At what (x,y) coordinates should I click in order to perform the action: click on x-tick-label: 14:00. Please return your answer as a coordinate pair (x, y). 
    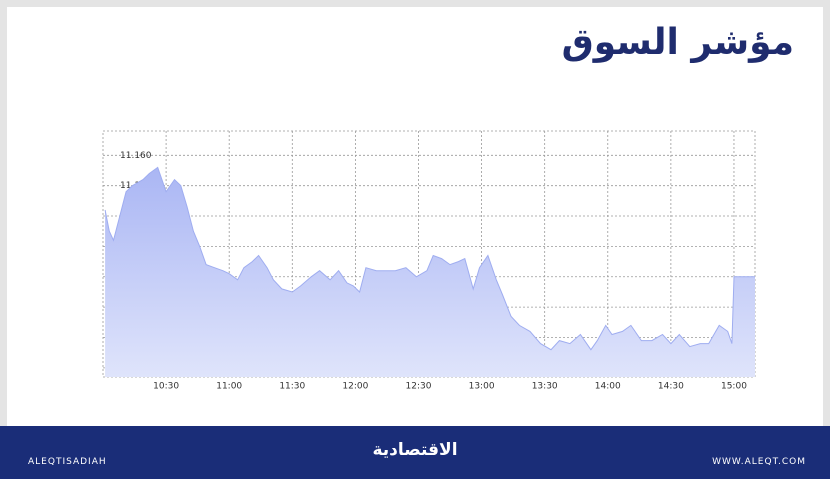
    Looking at the image, I should click on (608, 387).